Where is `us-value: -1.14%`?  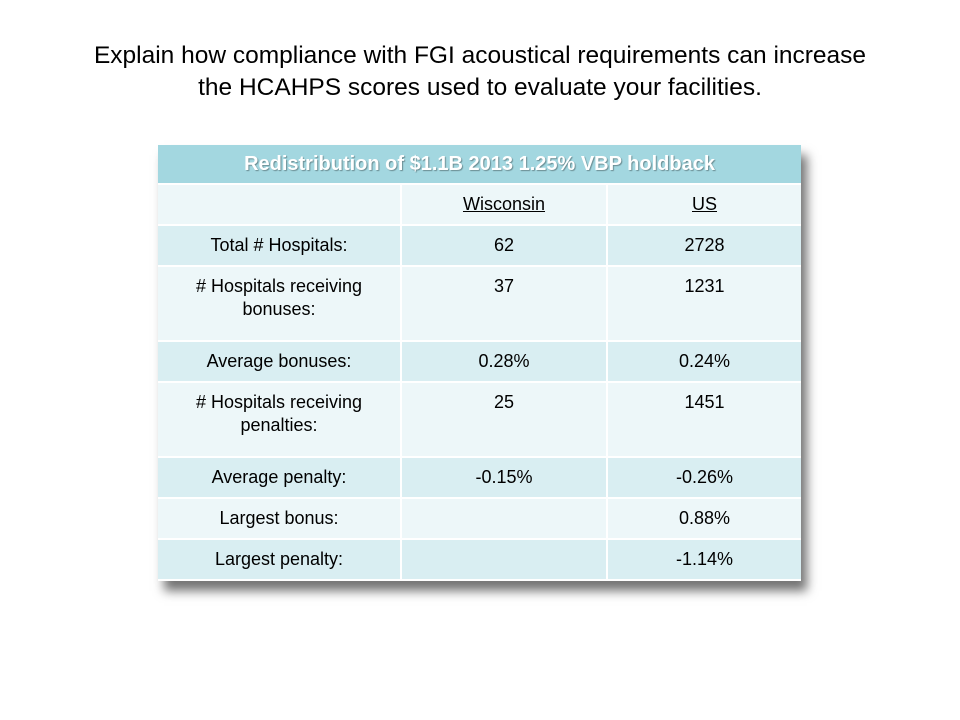 us-value: -1.14% is located at coordinates (704, 560).